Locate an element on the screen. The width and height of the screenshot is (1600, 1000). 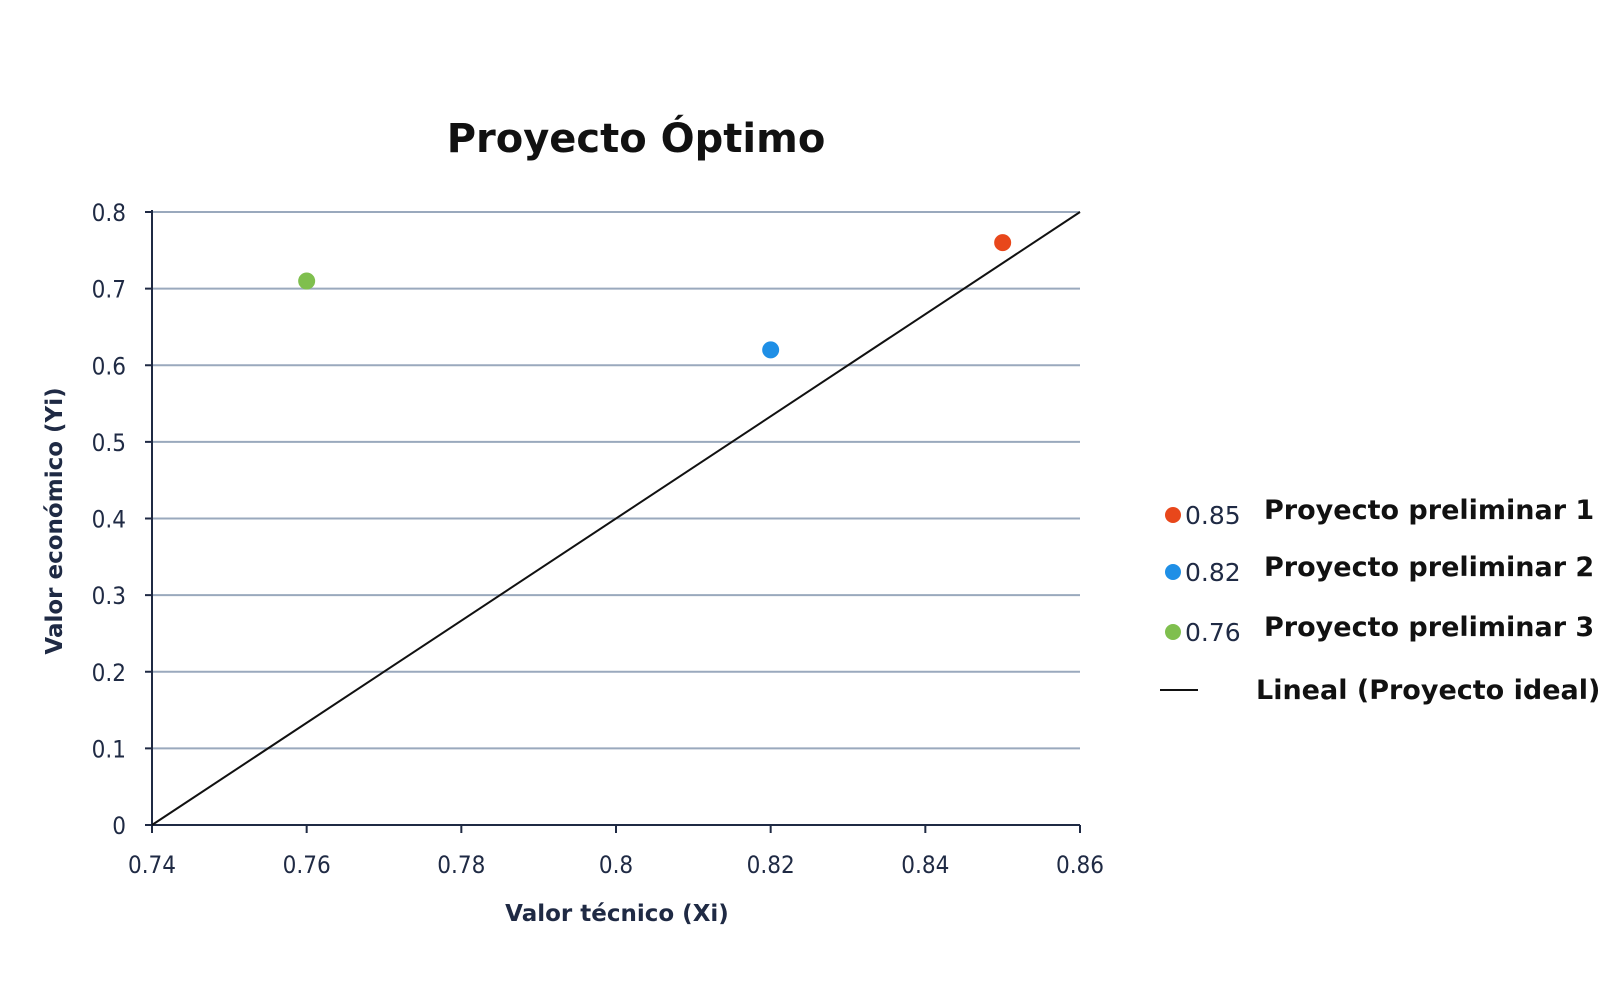
x-tick-label: 0.78 is located at coordinates (461, 865).